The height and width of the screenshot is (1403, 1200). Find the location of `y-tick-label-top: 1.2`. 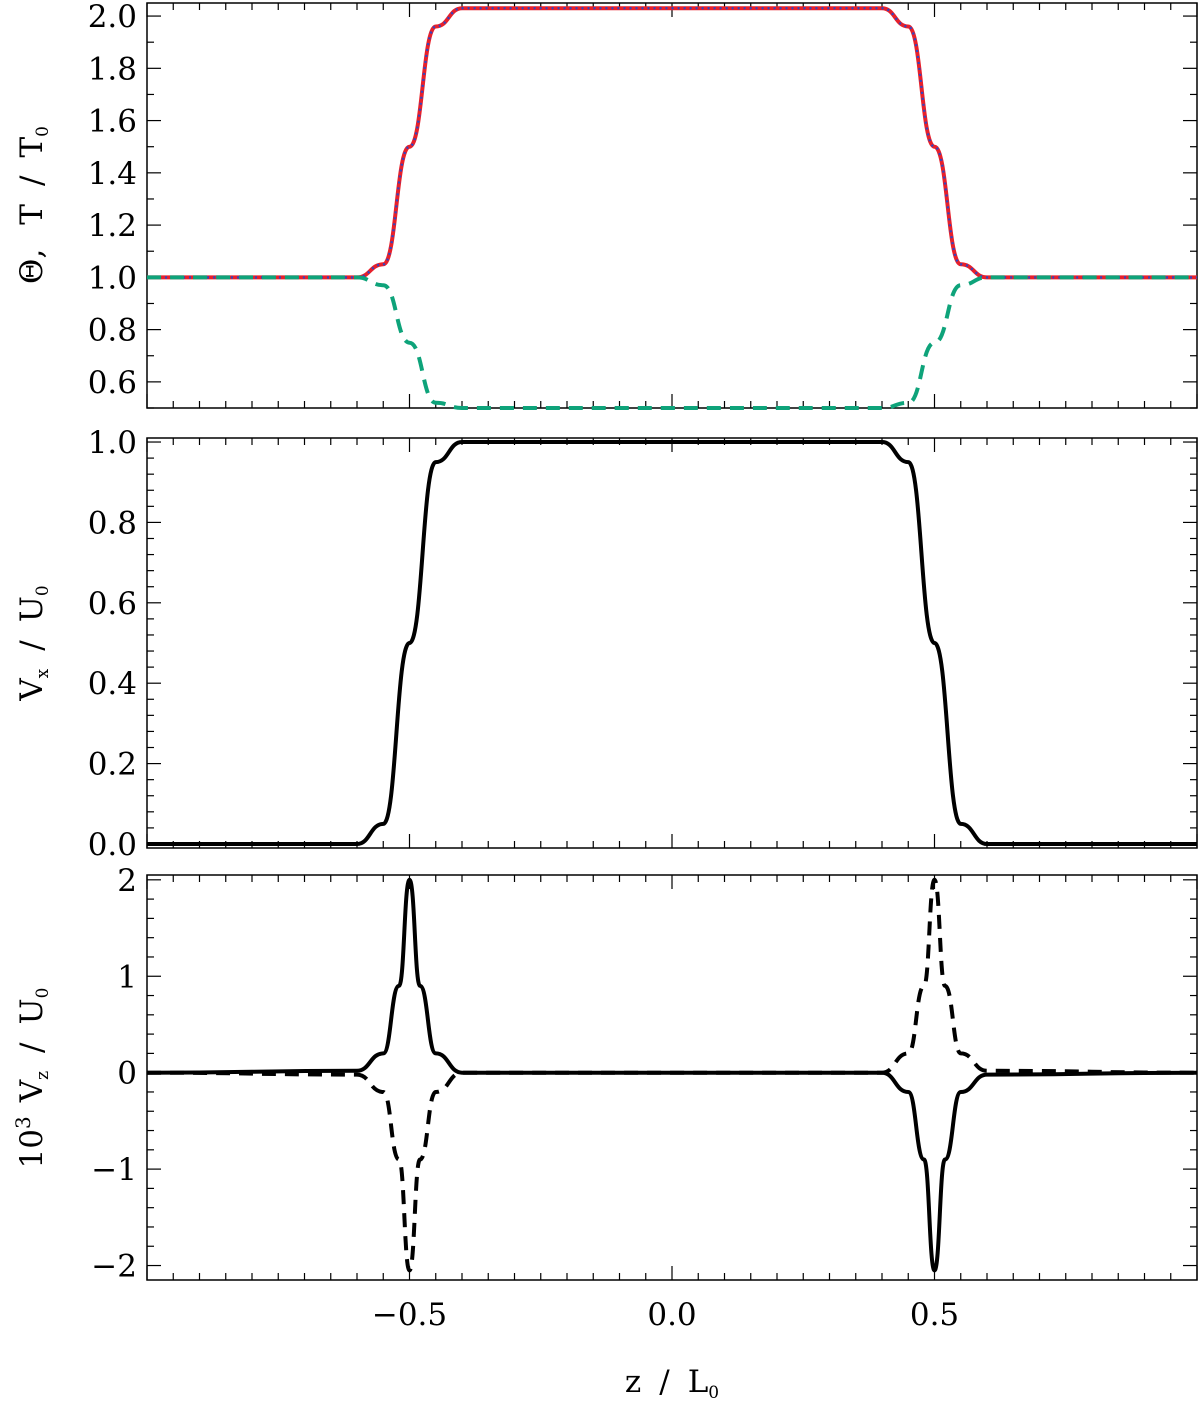

y-tick-label-top: 1.2 is located at coordinates (112, 226).